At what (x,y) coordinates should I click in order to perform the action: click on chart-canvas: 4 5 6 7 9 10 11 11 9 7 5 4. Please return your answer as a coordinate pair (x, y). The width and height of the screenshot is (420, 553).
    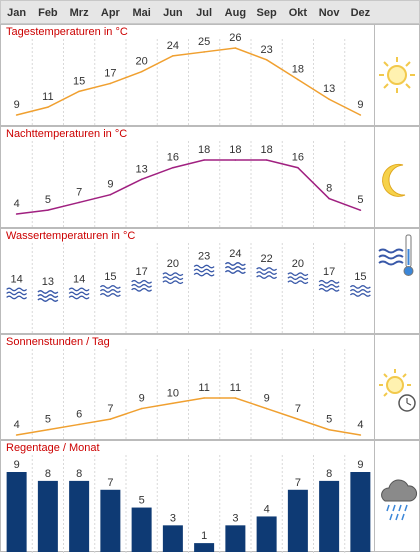
    Looking at the image, I should click on (188, 395).